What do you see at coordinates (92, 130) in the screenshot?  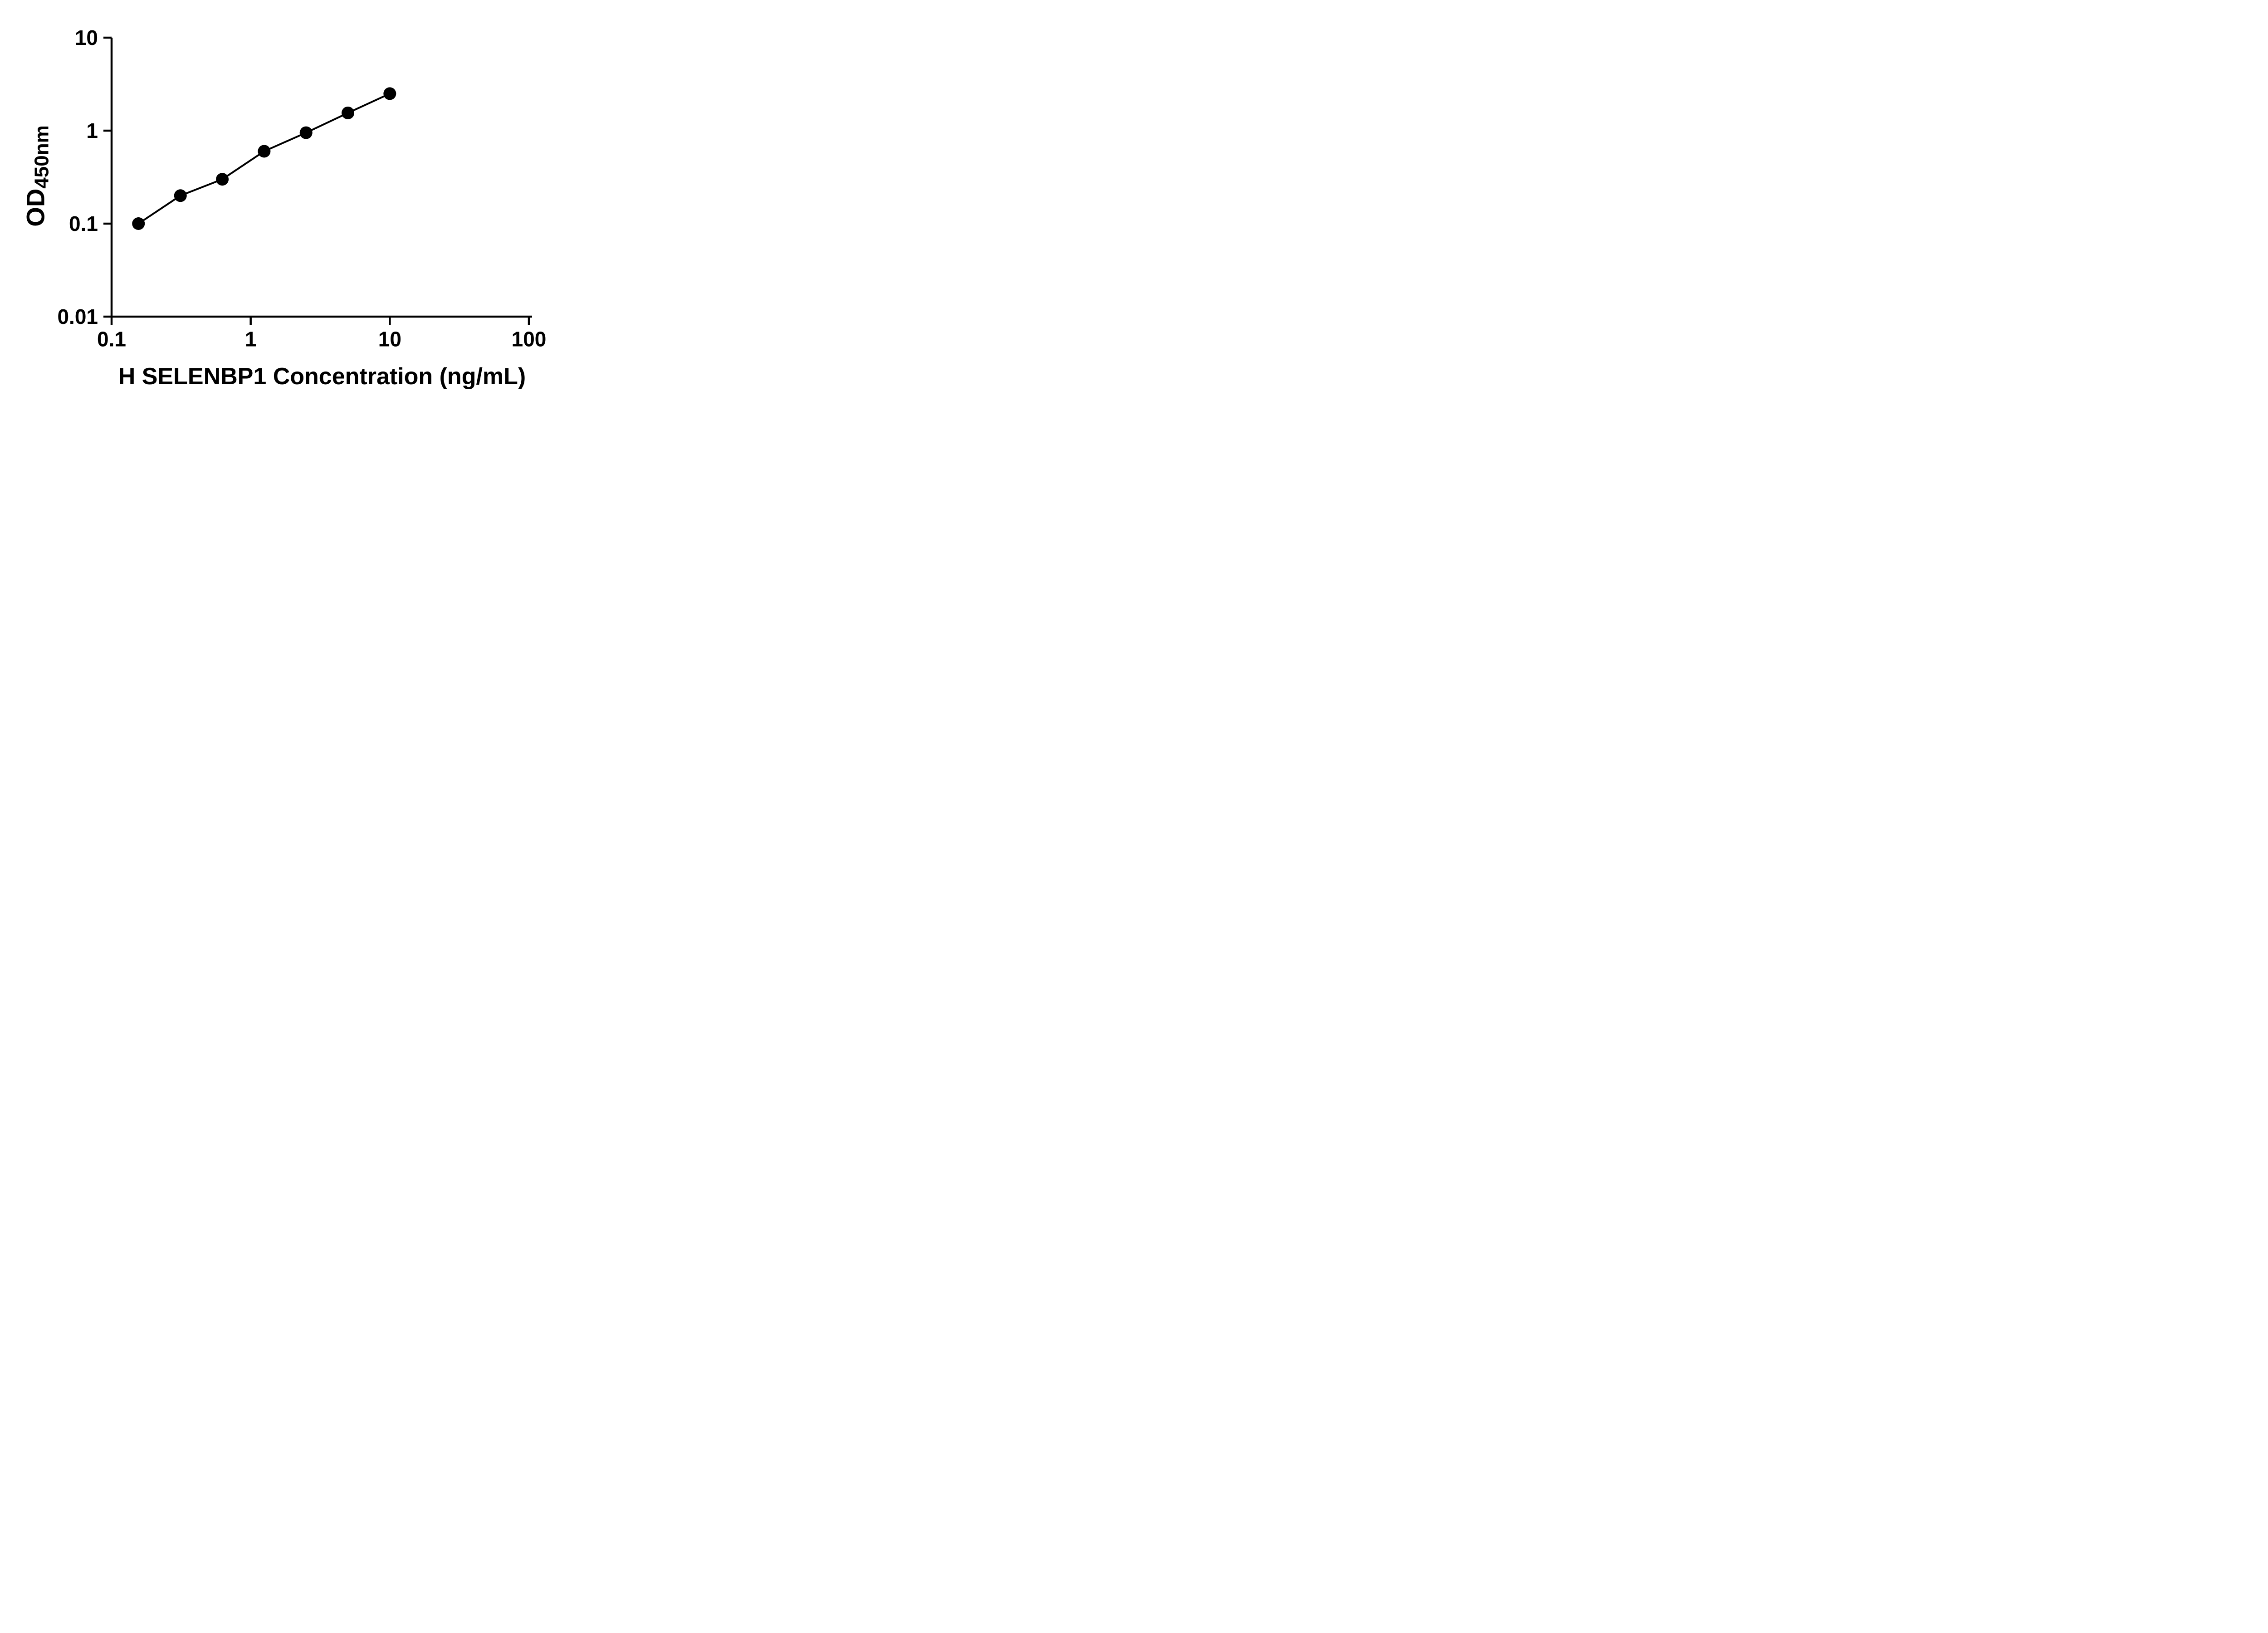 I see `y-tick-label: 1` at bounding box center [92, 130].